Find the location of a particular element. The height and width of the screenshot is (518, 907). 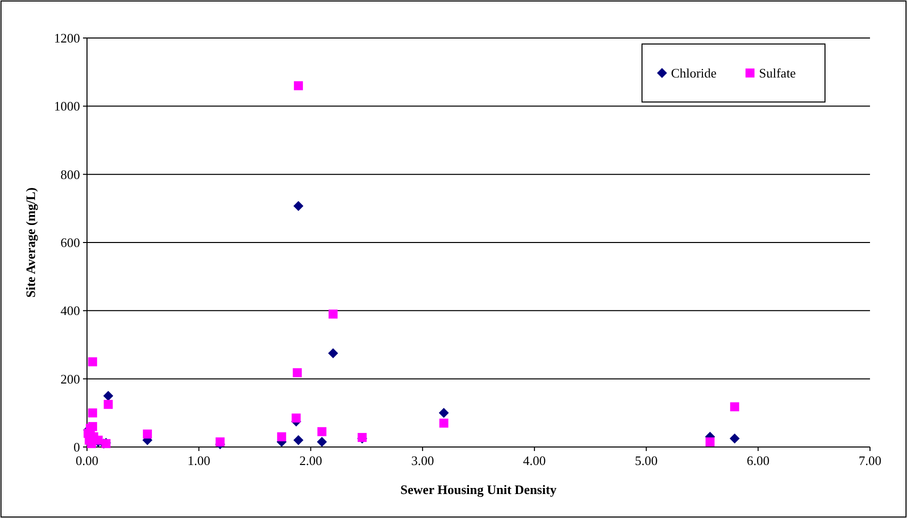

y-axis-title: Site Average (mg/L) is located at coordinates (30, 242).